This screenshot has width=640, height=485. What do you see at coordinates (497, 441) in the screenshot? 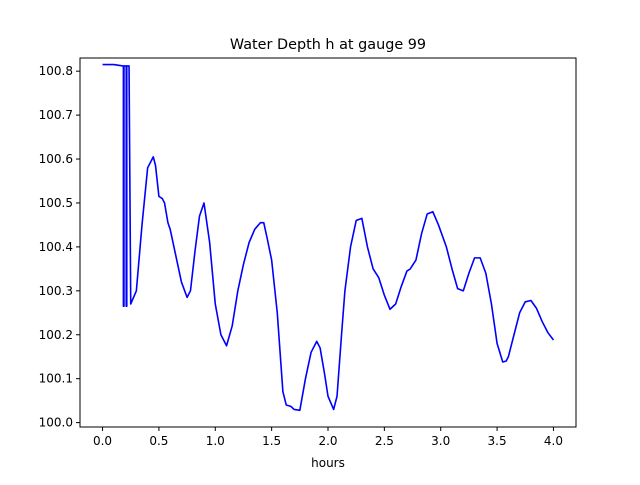
I see `x-tick-label: 3.5` at bounding box center [497, 441].